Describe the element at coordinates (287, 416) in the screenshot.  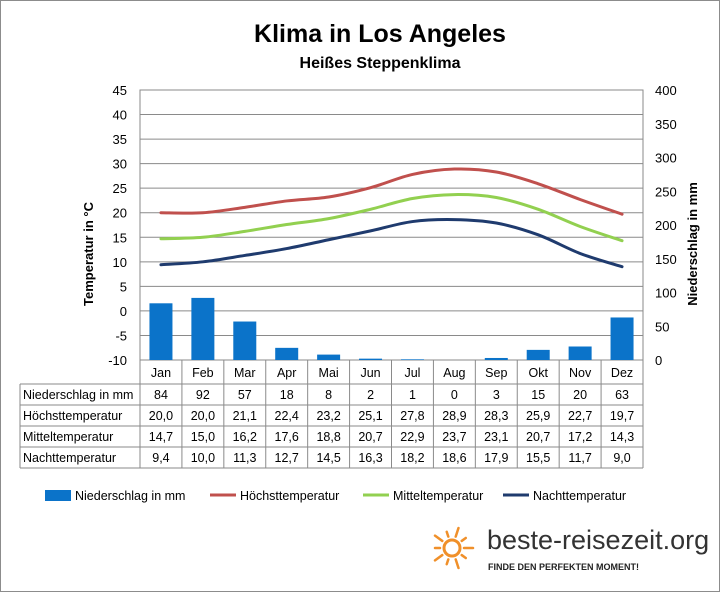
I see `table-cell: 22,4` at that location.